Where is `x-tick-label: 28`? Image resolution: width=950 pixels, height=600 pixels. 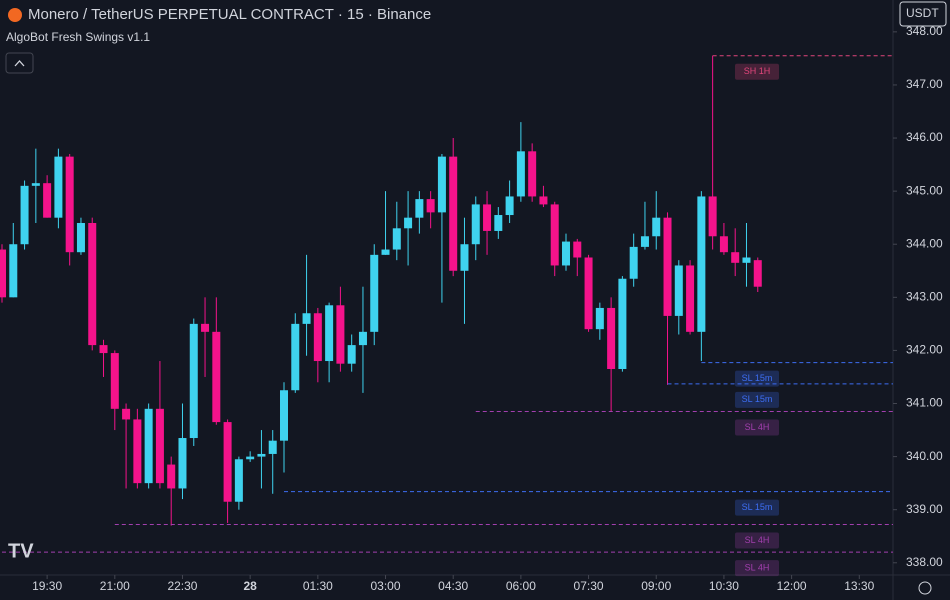
x-tick-label: 28 is located at coordinates (250, 586).